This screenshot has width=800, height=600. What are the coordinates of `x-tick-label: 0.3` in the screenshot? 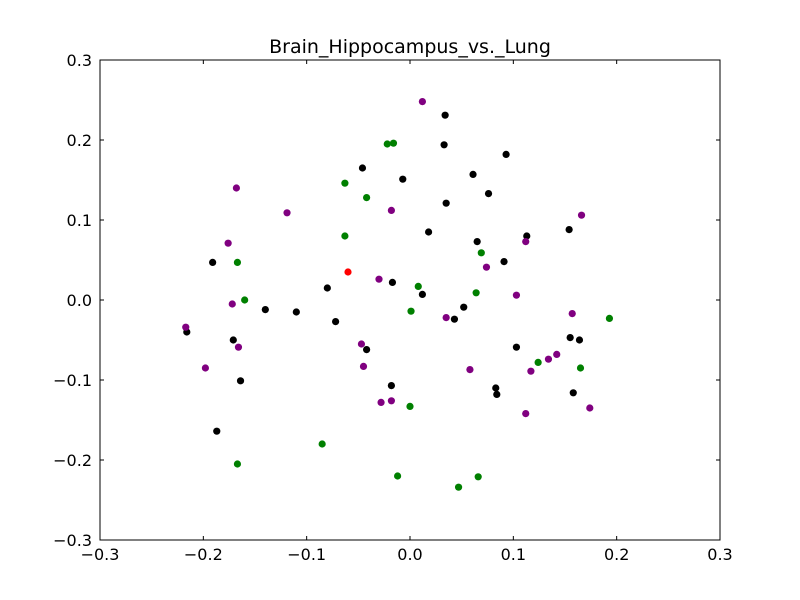 It's located at (719, 554).